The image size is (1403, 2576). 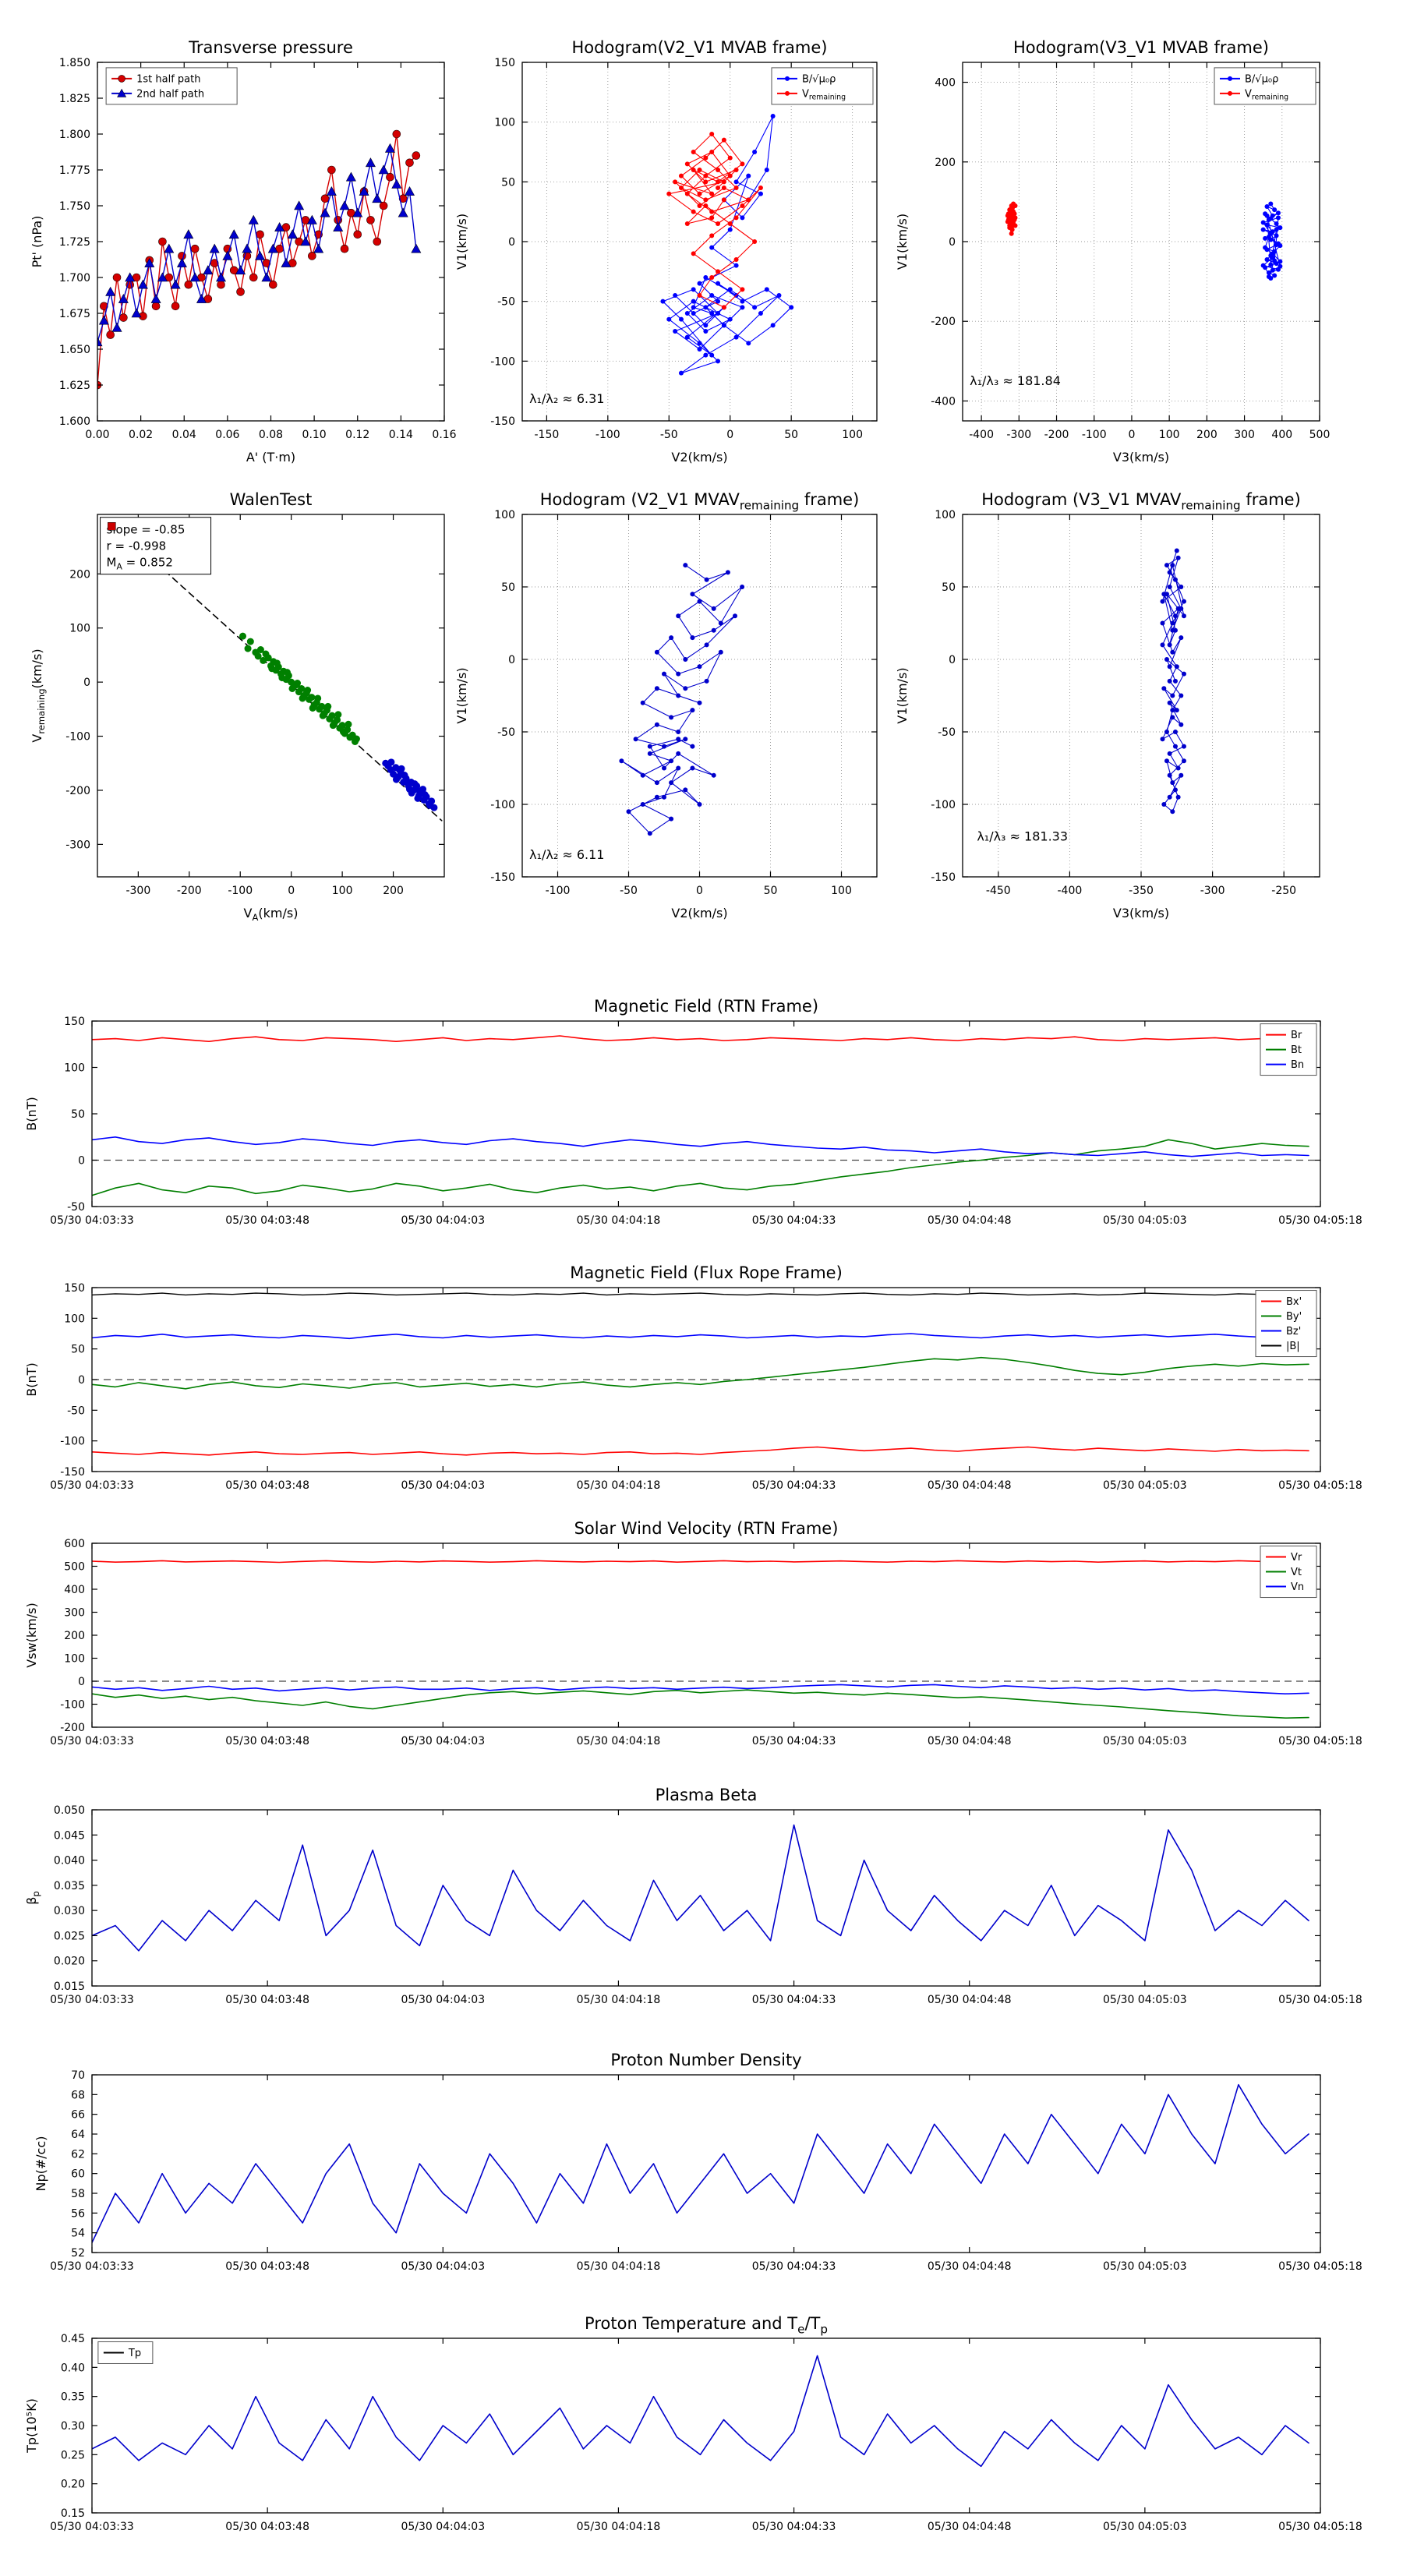 I want to click on solar-wind-velocity-title: Solar Wind Velocity (RTN Frame), so click(x=706, y=1528).